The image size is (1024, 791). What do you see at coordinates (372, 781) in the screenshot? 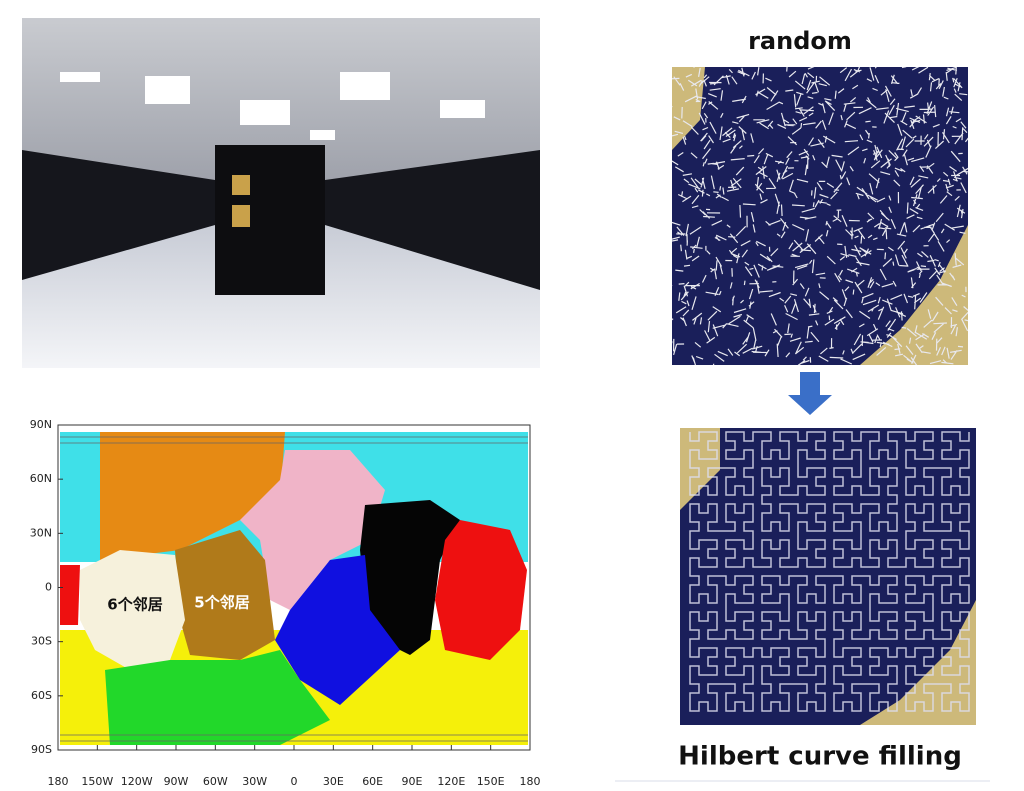
I see `lon-label: 60E` at bounding box center [372, 781].